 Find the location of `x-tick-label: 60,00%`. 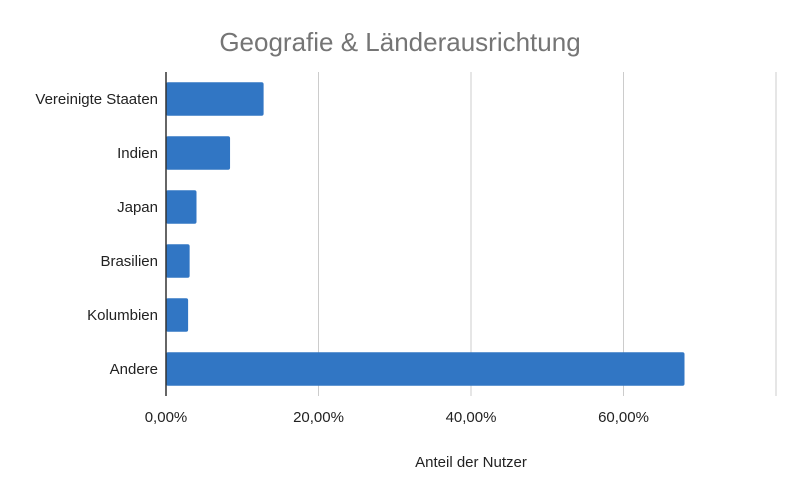

x-tick-label: 60,00% is located at coordinates (623, 417).